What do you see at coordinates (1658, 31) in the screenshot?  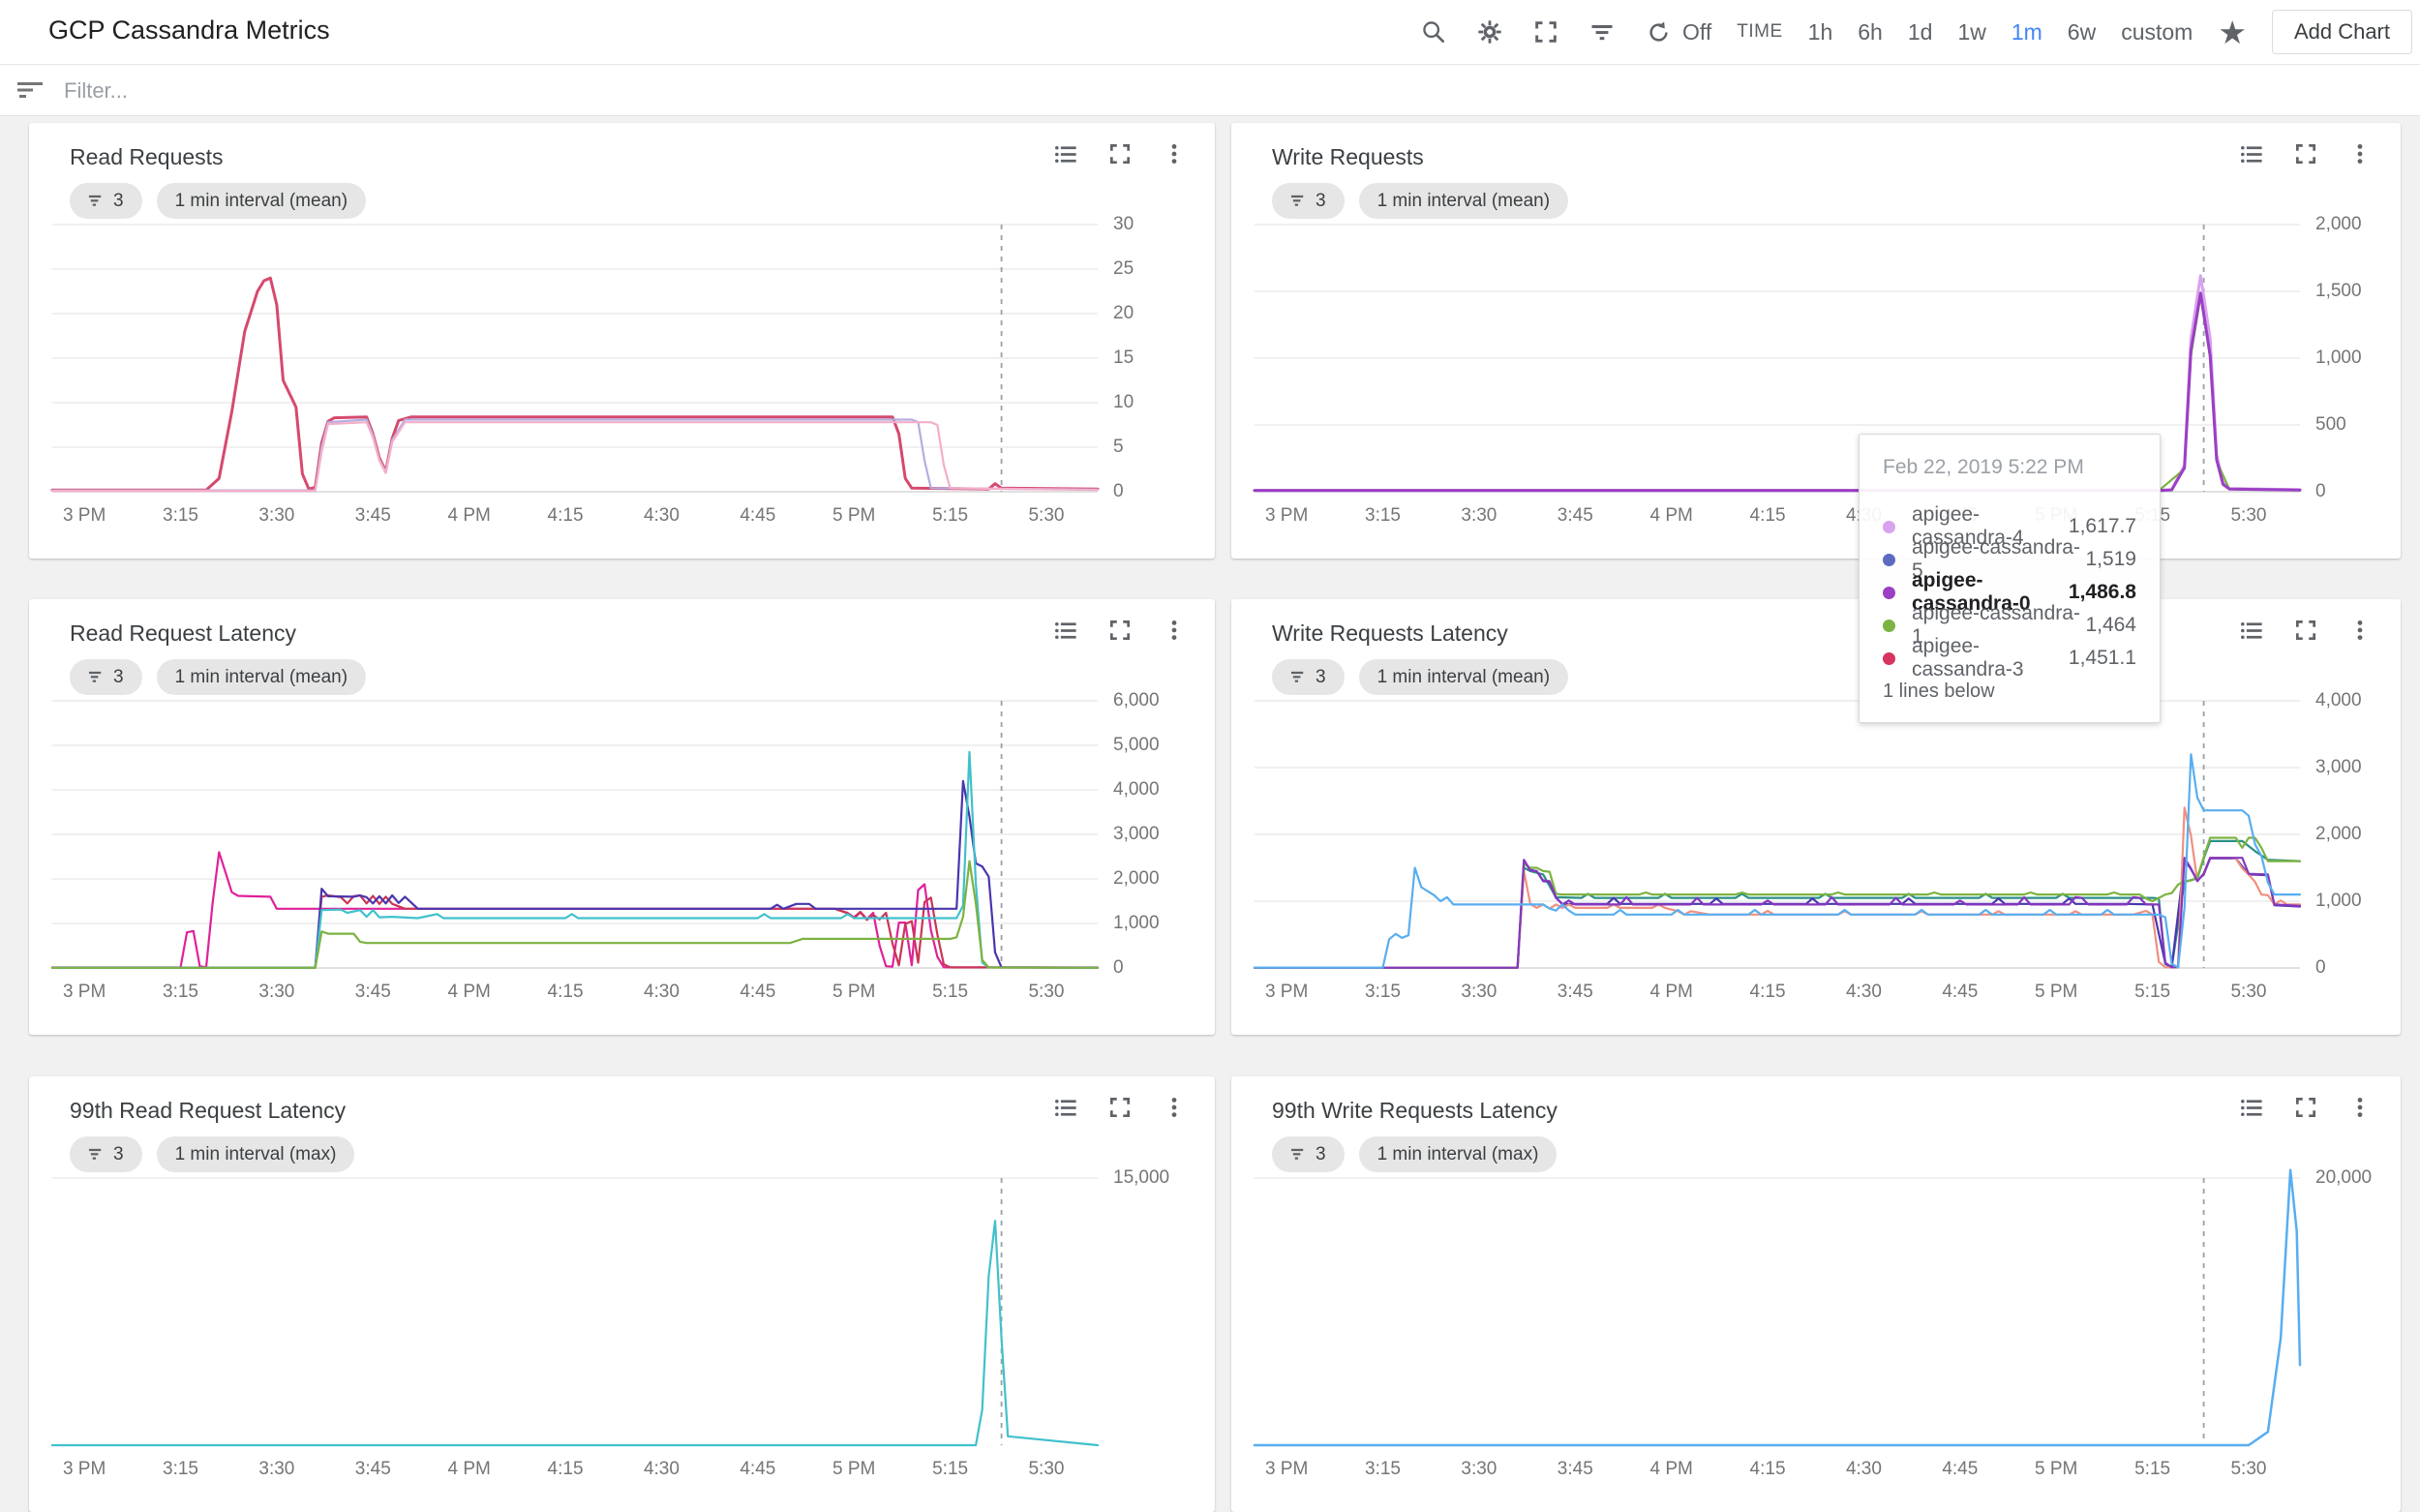 I see `refresh-icon` at bounding box center [1658, 31].